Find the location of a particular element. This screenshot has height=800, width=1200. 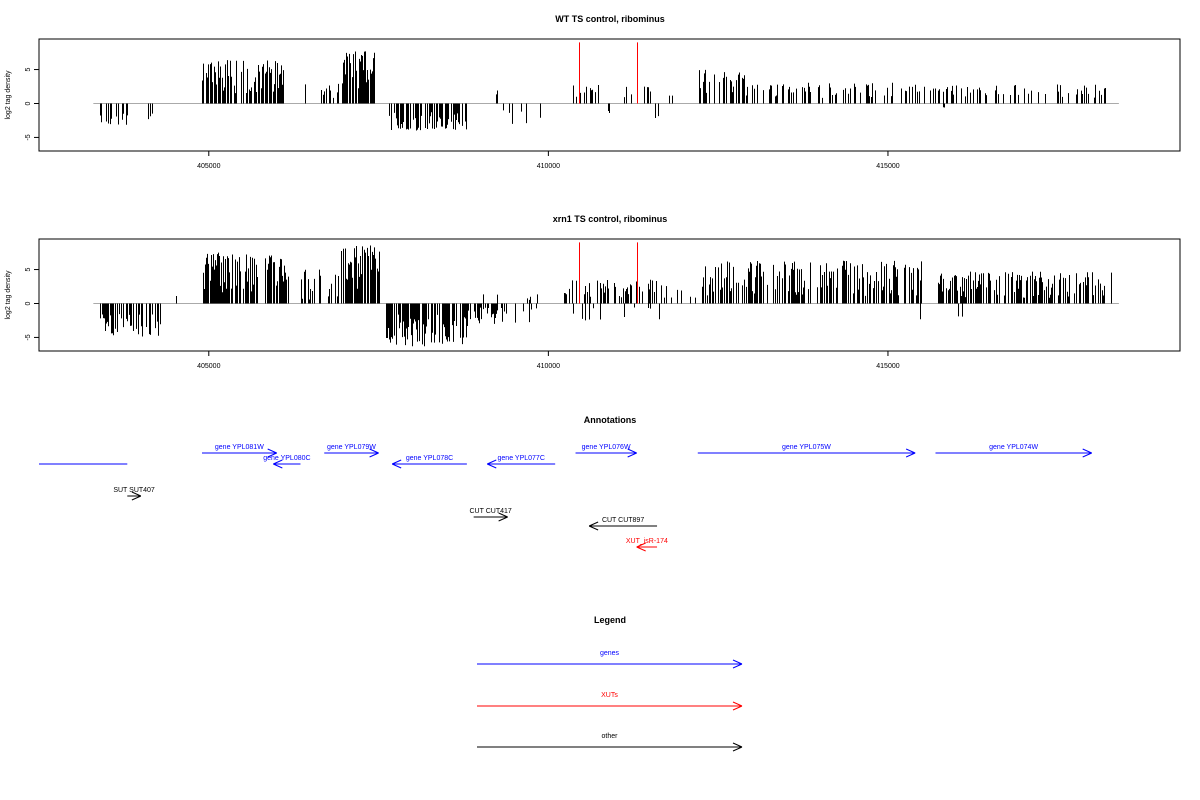

annotation-feature: gene YPL078C is located at coordinates (429, 462).